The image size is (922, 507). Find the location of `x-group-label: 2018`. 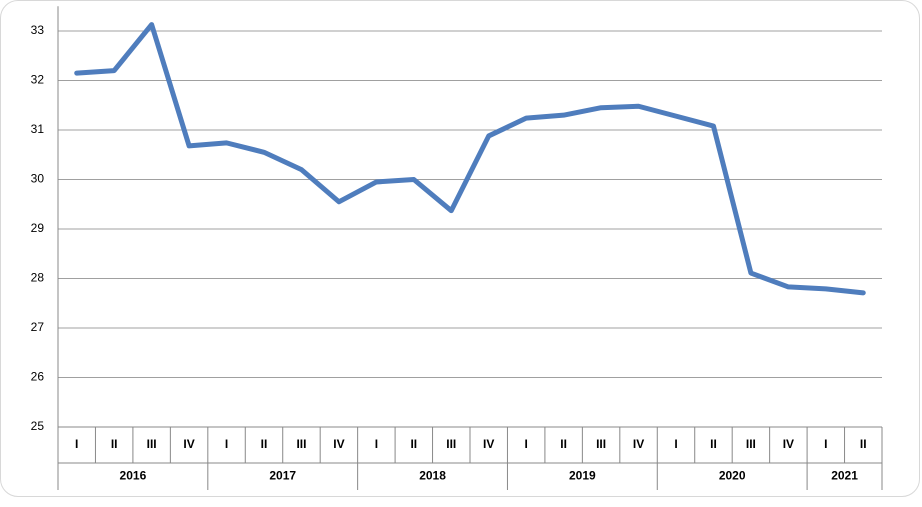

x-group-label: 2018 is located at coordinates (432, 476).